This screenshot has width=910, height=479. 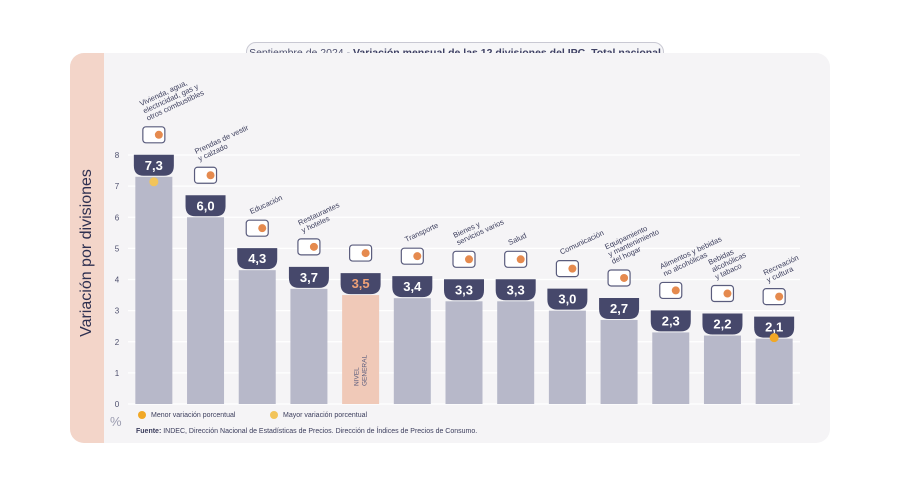 I want to click on cutlery-icon, so click(x=309, y=247).